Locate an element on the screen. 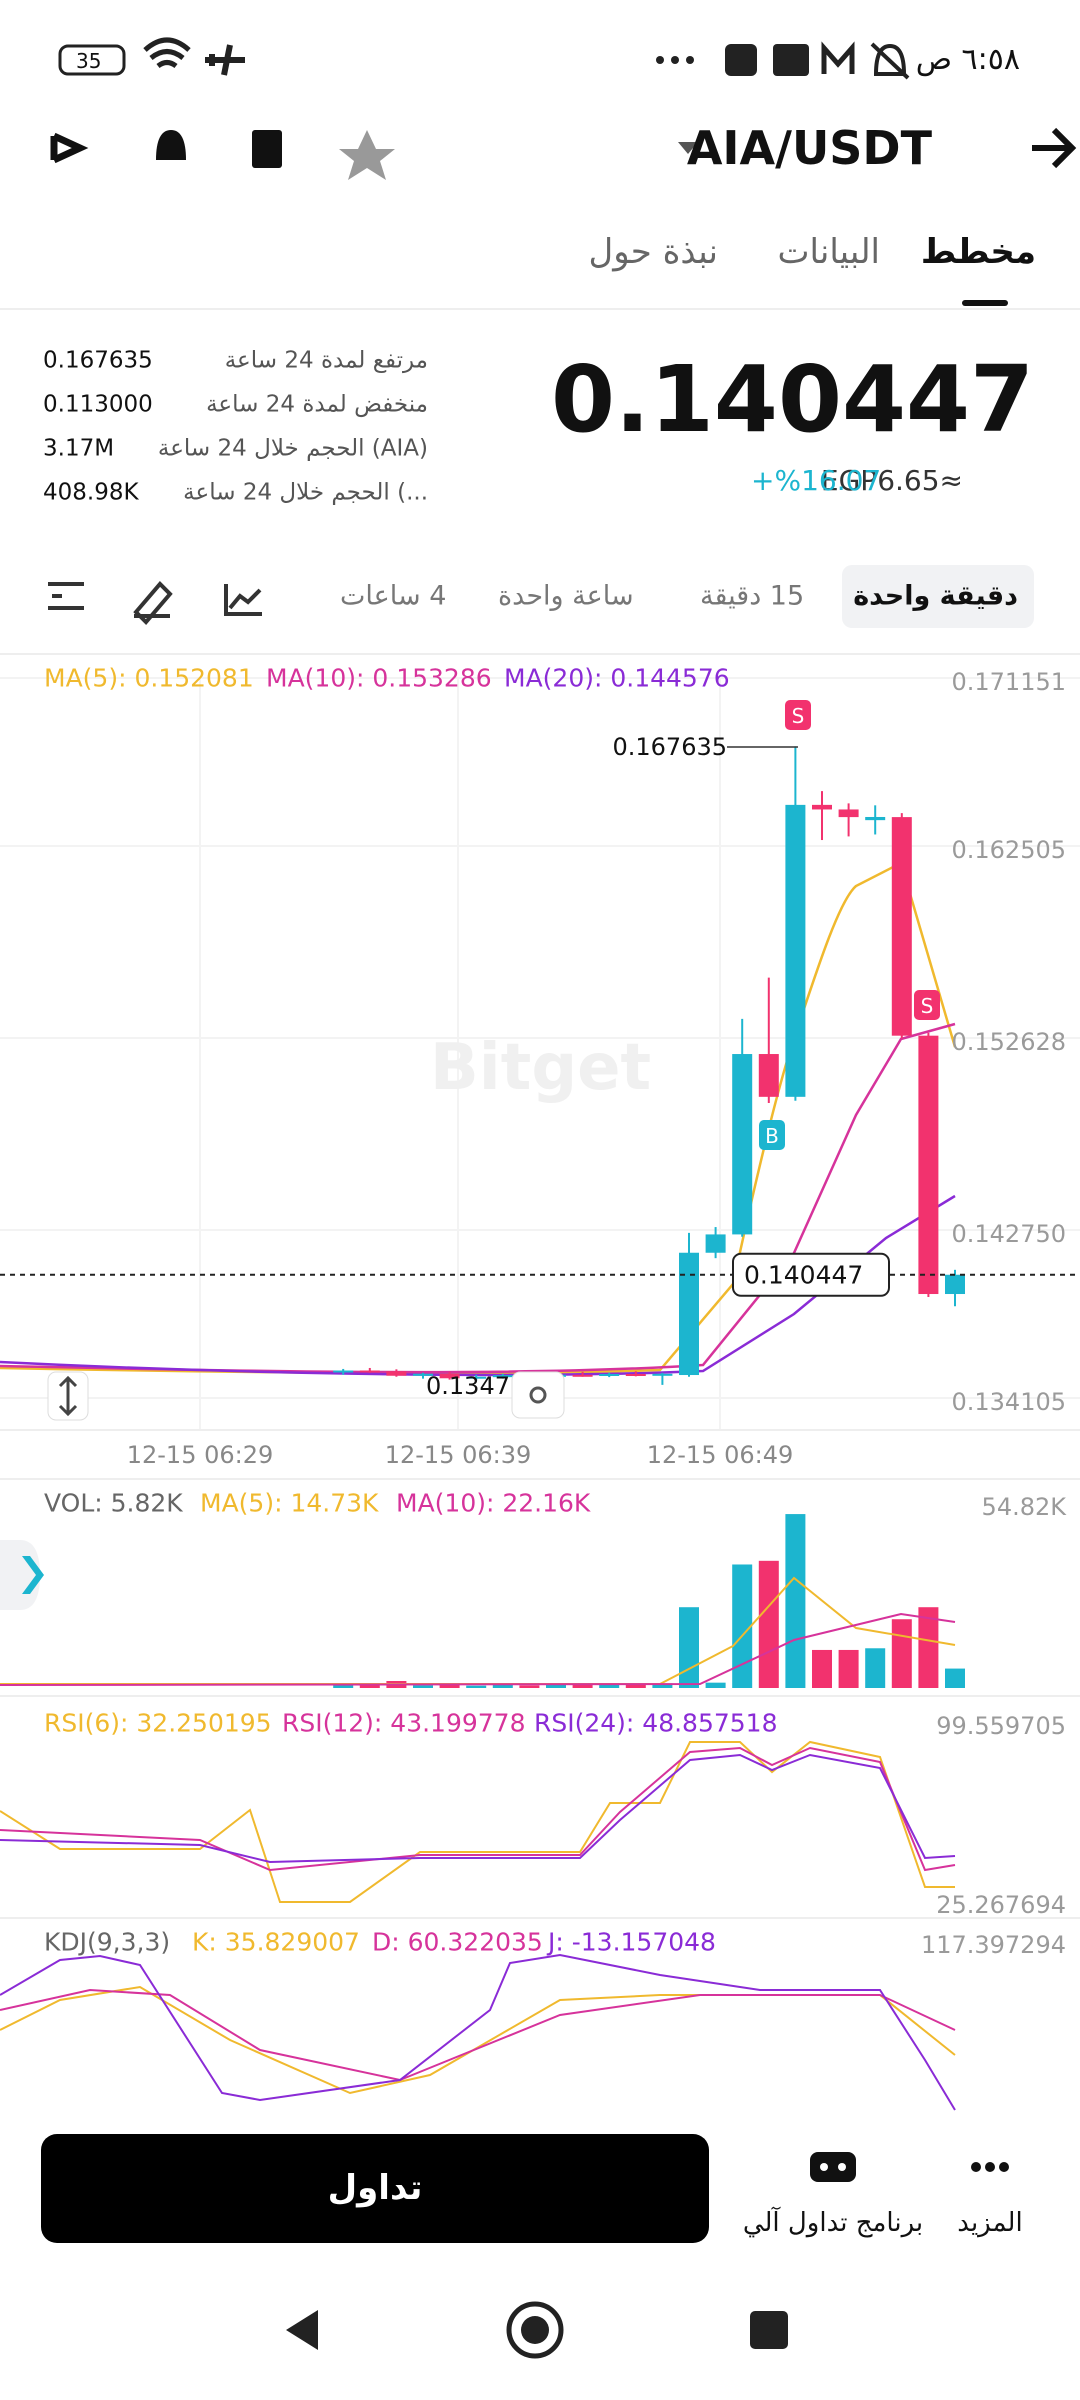  timeframe: 4 ساعات is located at coordinates (393, 596).